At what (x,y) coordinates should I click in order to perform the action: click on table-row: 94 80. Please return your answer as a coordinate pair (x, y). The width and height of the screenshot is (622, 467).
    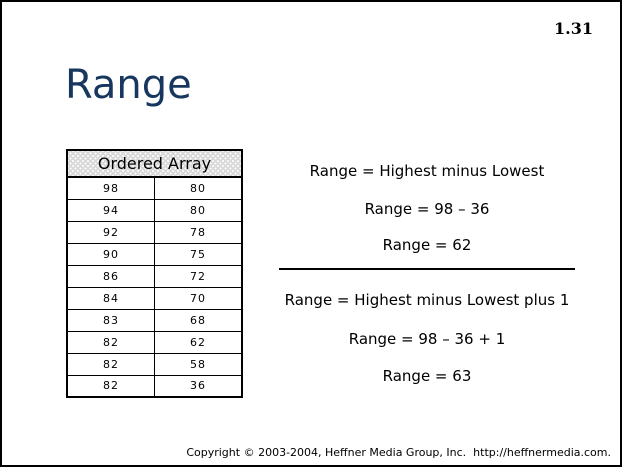
    Looking at the image, I should click on (154, 210).